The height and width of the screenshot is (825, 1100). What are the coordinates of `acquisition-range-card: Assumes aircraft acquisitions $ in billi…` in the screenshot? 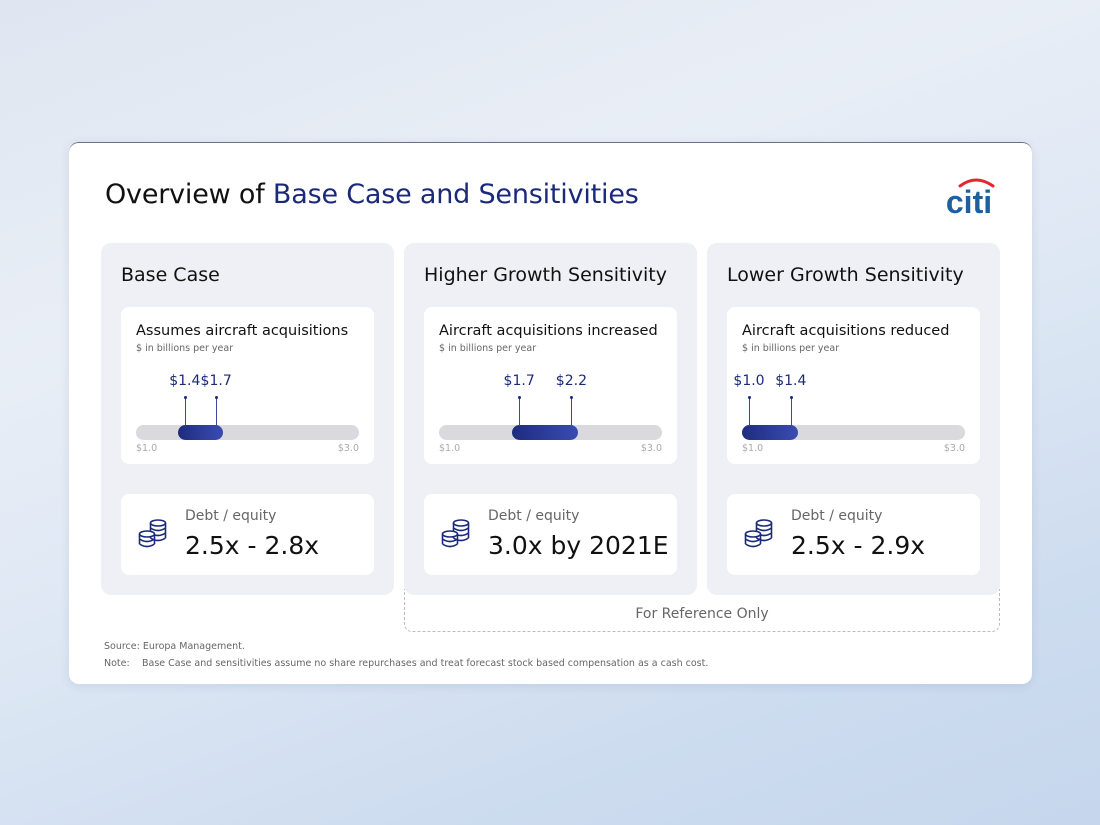 It's located at (247, 385).